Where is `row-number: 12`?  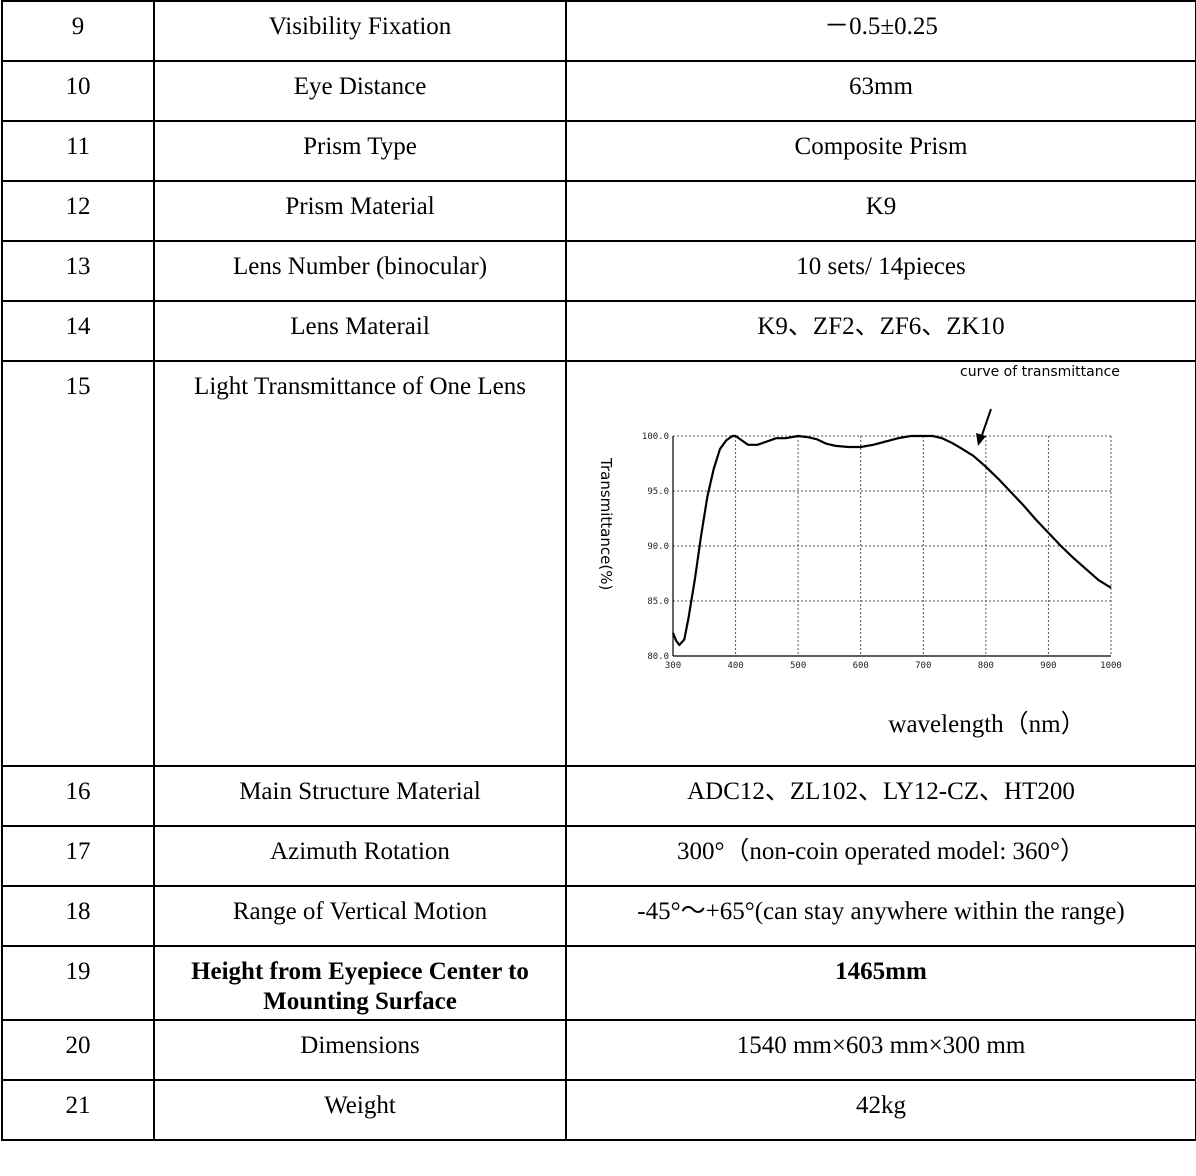 row-number: 12 is located at coordinates (78, 211).